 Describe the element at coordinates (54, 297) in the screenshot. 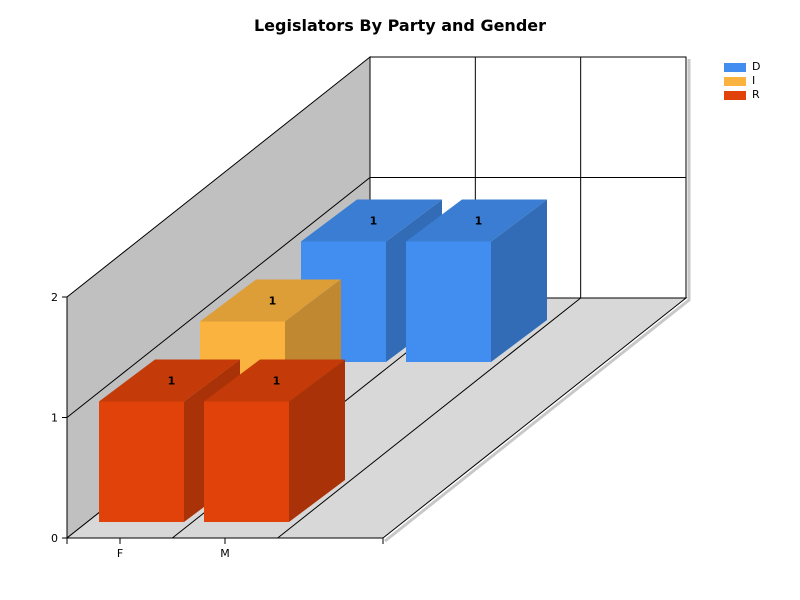

I see `y-tick-label: 2` at that location.